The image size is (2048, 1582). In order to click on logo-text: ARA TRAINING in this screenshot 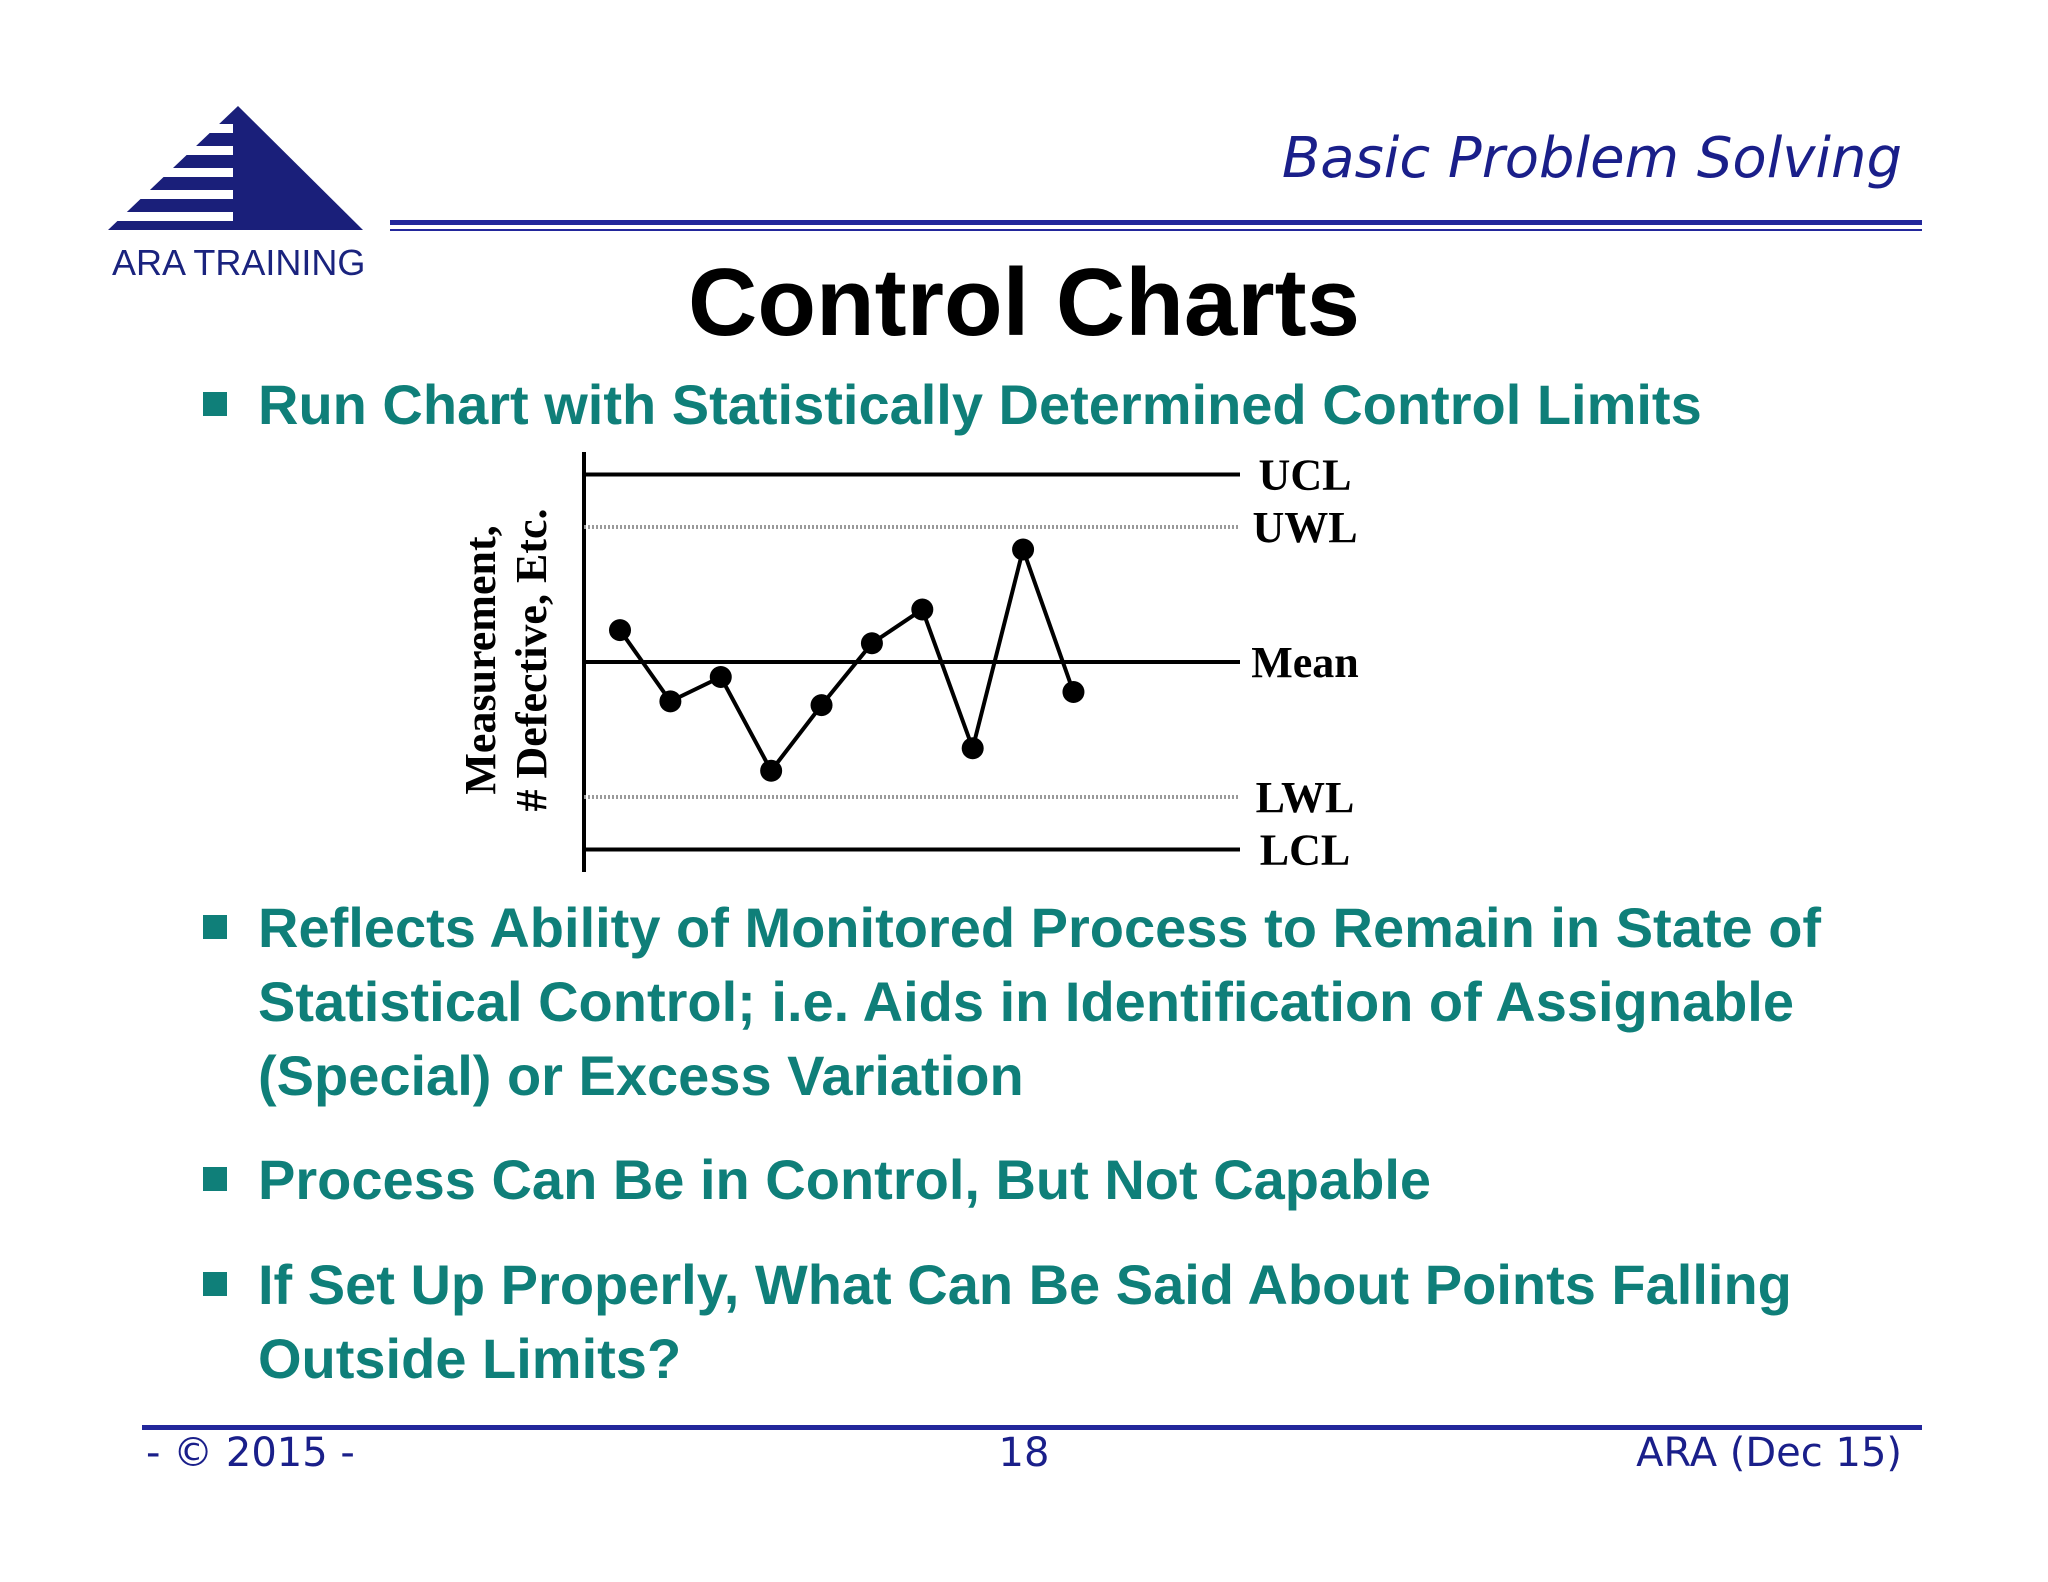, I will do `click(239, 262)`.